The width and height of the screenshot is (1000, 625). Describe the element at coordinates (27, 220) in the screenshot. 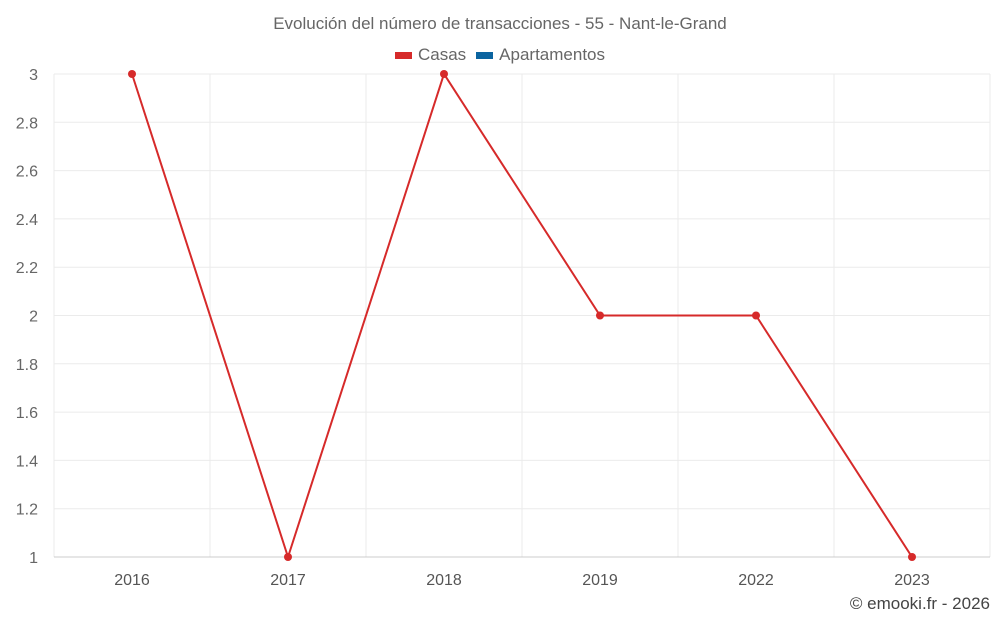

I see `y-tick-label: 2.4` at that location.